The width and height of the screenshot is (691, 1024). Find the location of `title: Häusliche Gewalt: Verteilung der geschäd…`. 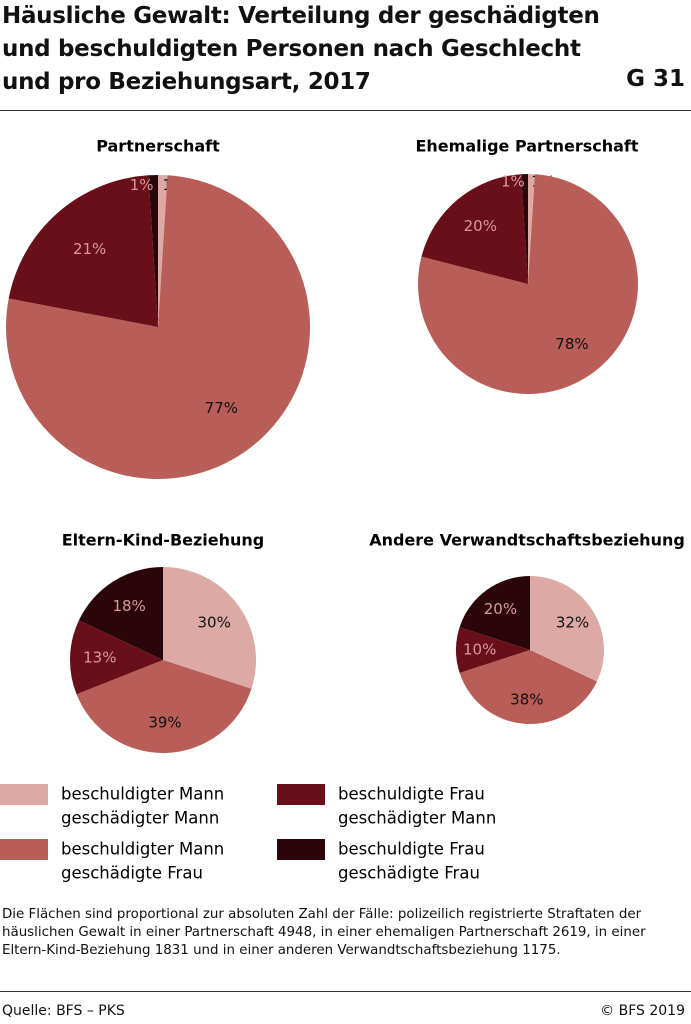

title: Häusliche Gewalt: Verteilung der geschäd… is located at coordinates (301, 49).